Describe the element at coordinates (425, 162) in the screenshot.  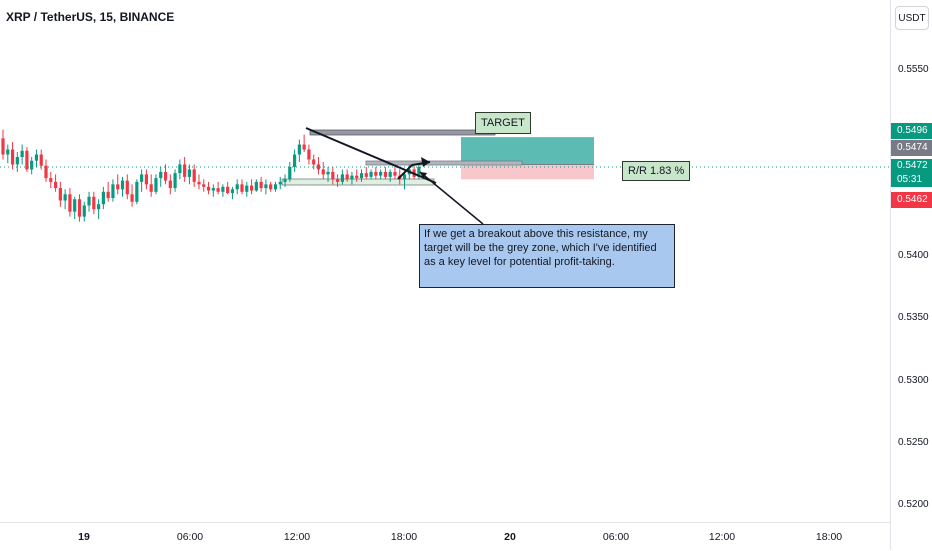
I see `arrow-head` at that location.